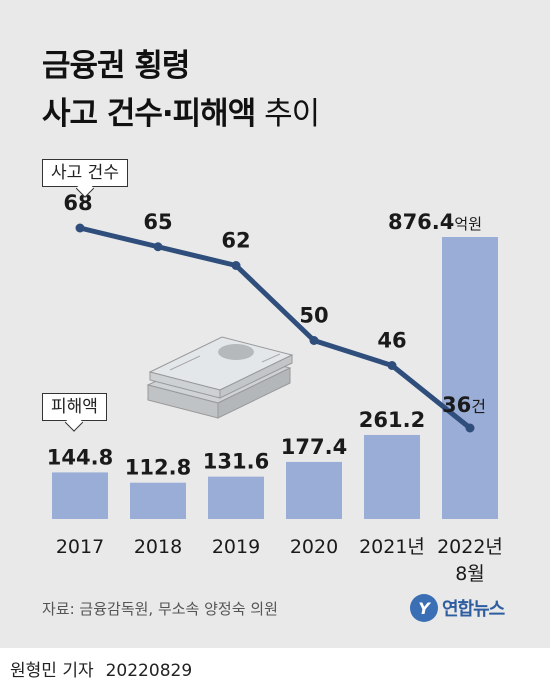 This screenshot has height=690, width=550. Describe the element at coordinates (435, 222) in the screenshot. I see `bar-value-label-5: 876.4억원` at that location.